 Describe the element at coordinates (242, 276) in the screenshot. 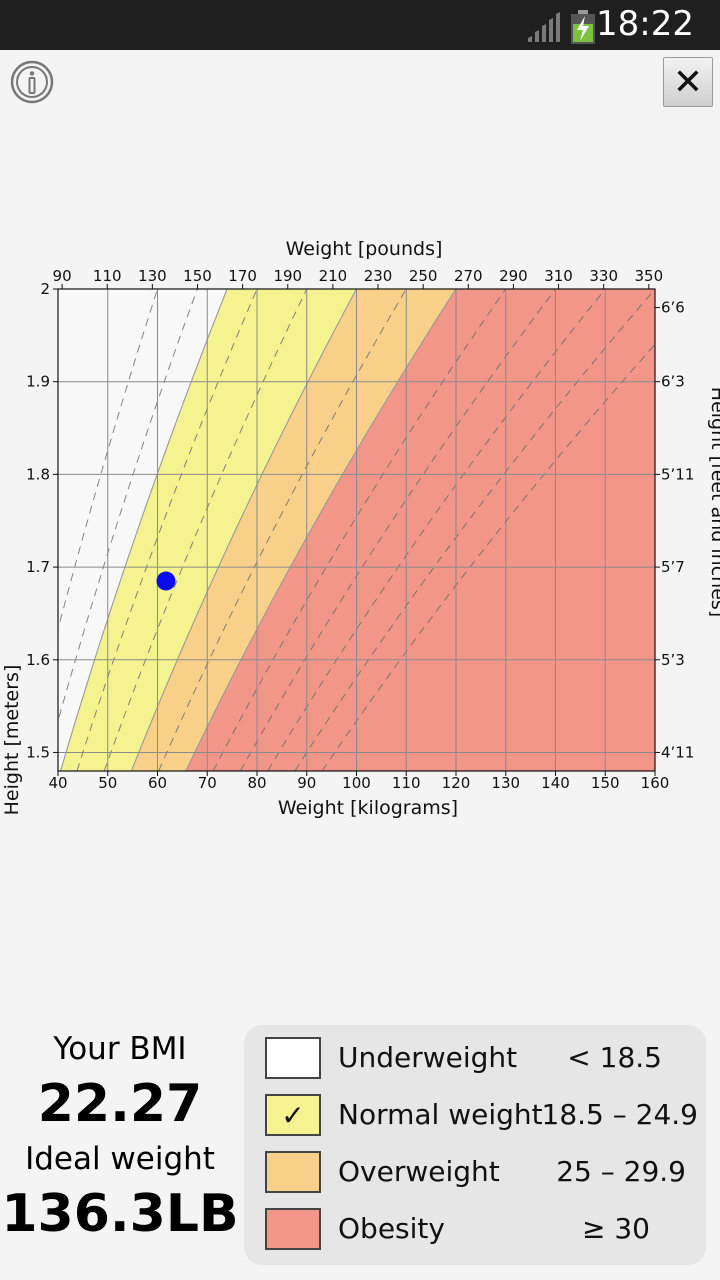

I see `top-tick-label: 170` at that location.